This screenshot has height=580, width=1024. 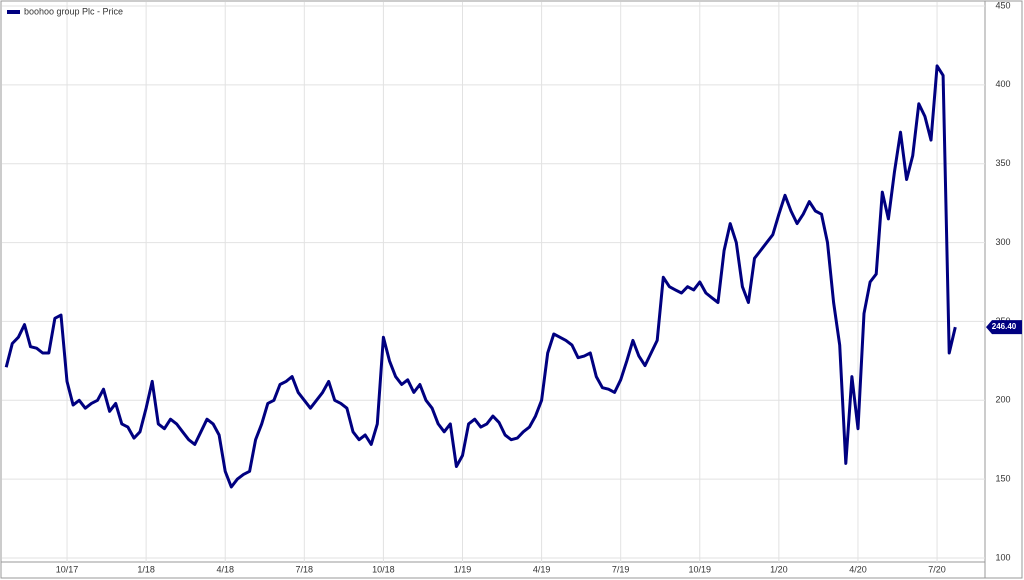 What do you see at coordinates (542, 569) in the screenshot?
I see `x-tick-label: 4/19` at bounding box center [542, 569].